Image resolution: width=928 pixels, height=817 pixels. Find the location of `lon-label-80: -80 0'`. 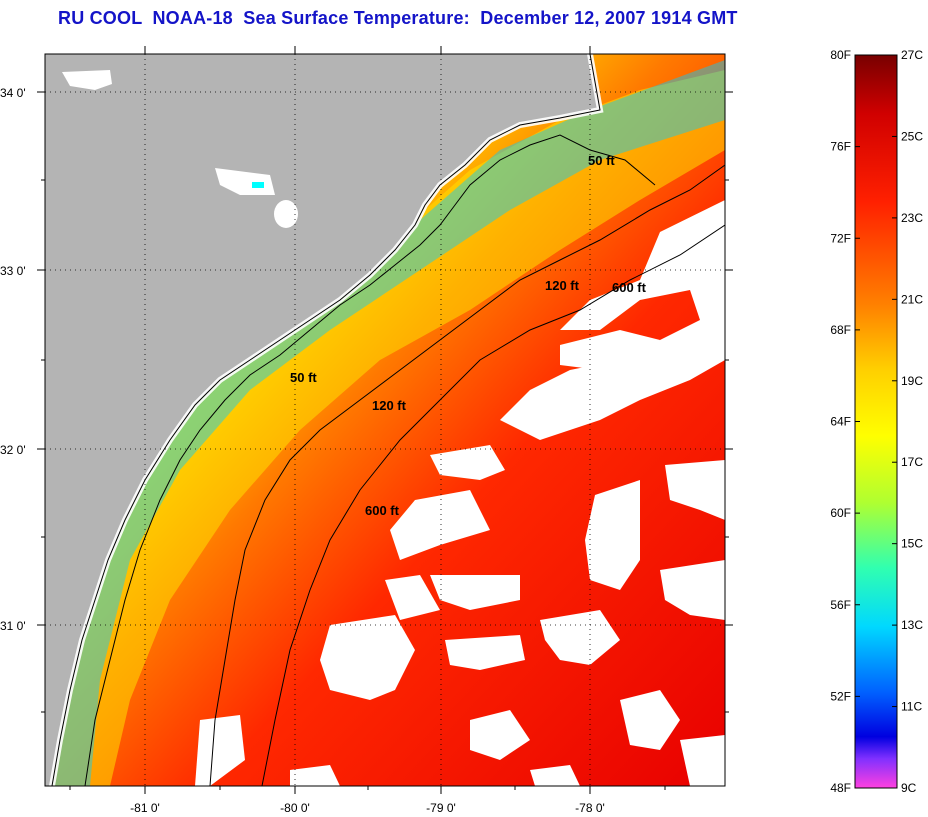

lon-label-80: -80 0' is located at coordinates (295, 808).